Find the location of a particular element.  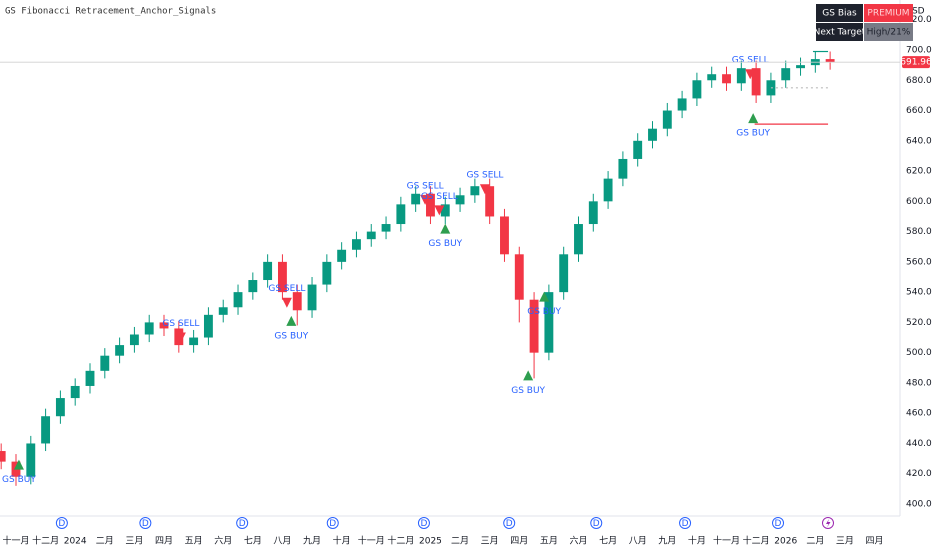

y-tick-label: 640.00 is located at coordinates (919, 141).